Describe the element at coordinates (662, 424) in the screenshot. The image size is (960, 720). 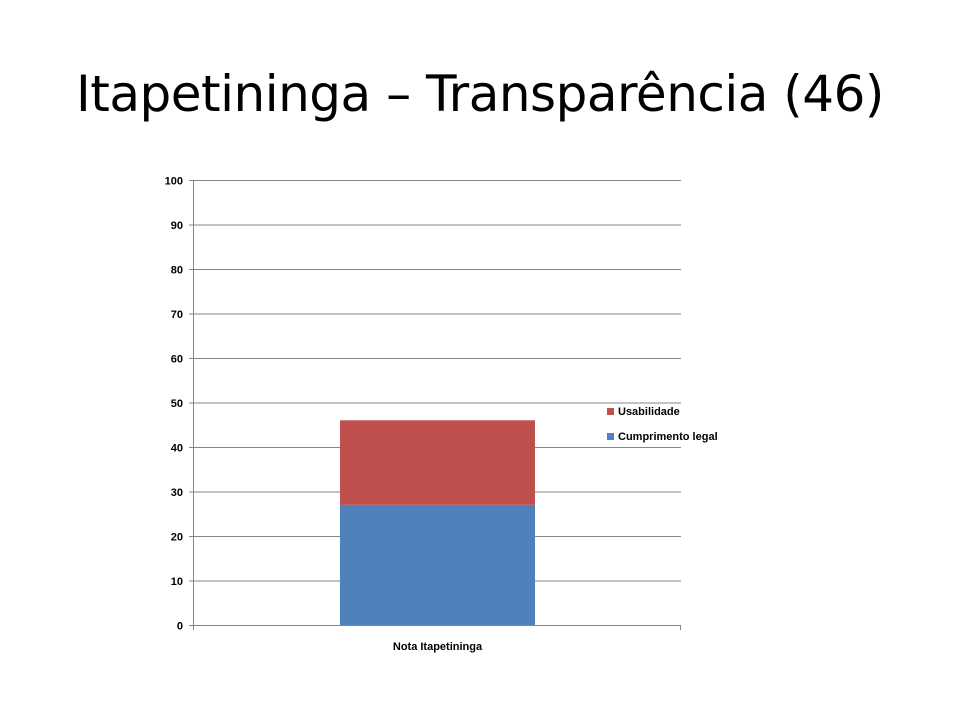
I see `legend: Usabilidade Cumprimento legal` at that location.